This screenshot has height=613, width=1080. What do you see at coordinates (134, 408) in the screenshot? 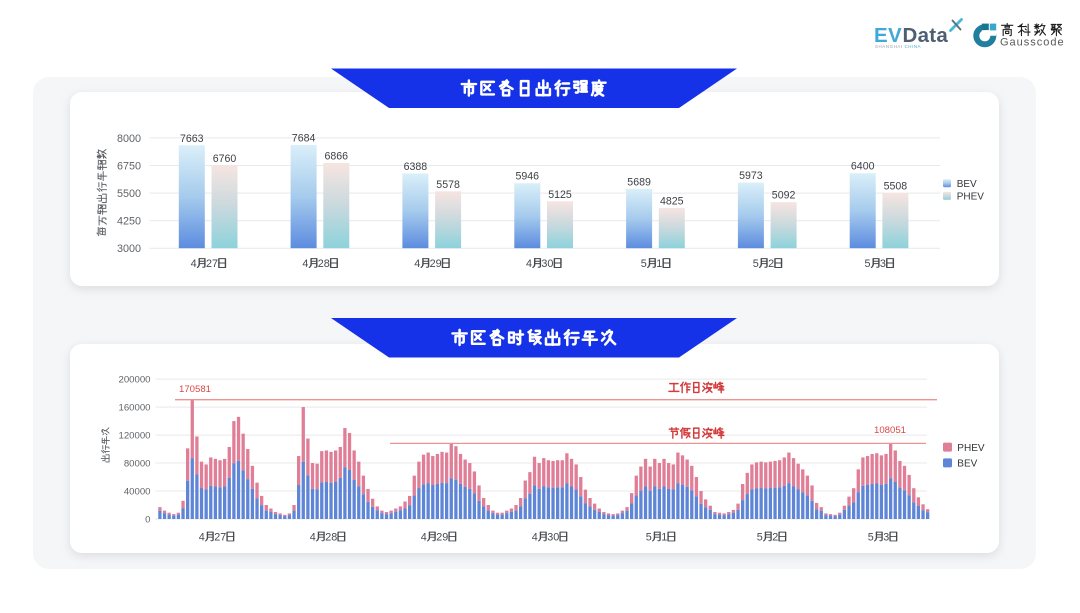
I see `svg-text: 160000` at bounding box center [134, 408].